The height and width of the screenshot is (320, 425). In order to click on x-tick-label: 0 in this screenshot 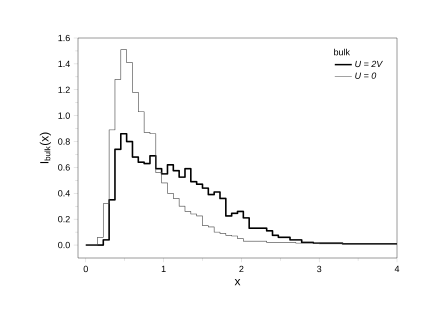, I will do `click(86, 269)`.